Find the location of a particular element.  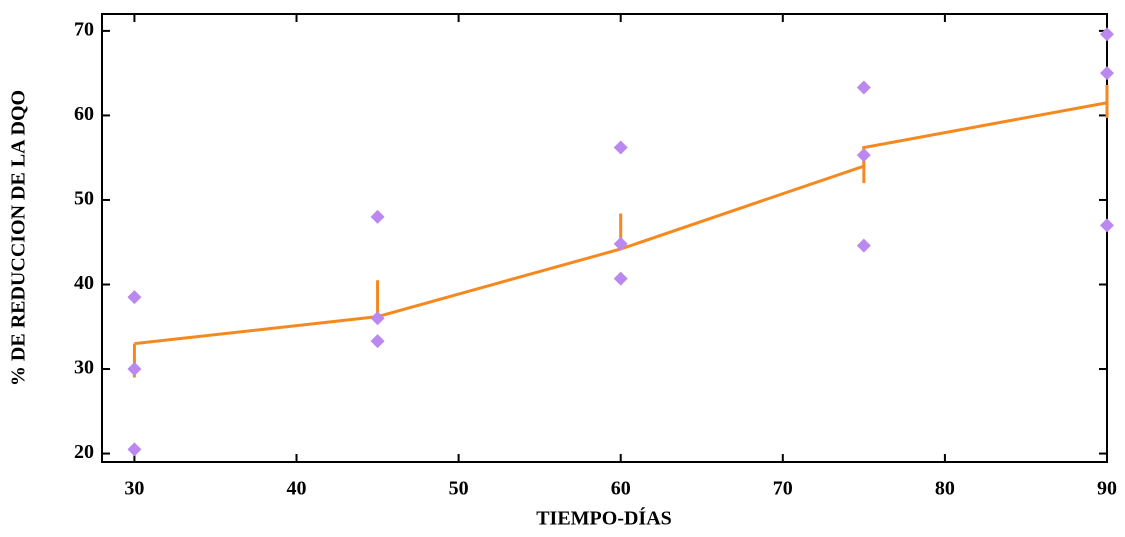

y-tick-label: 60 is located at coordinates (84, 114).